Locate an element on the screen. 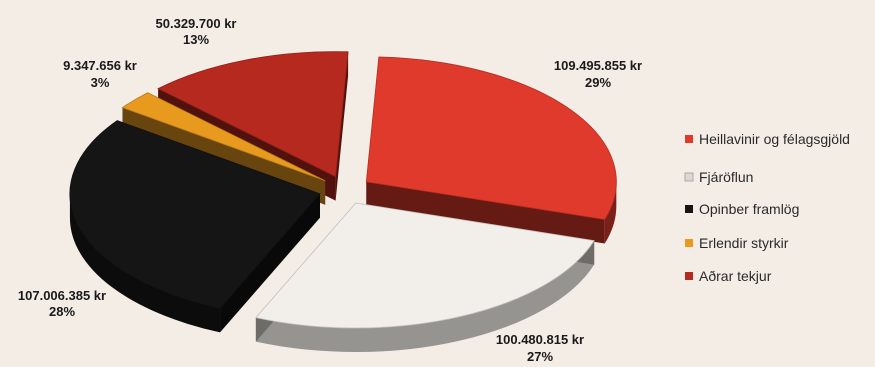 Image resolution: width=875 pixels, height=367 pixels. slice-label-percent-5: 13% is located at coordinates (196, 39).